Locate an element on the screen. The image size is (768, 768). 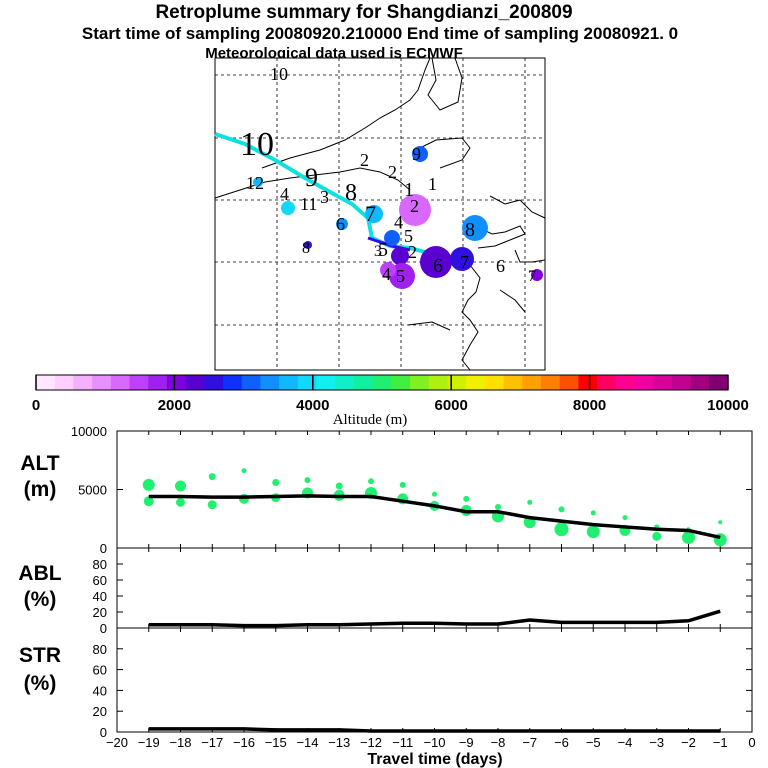
map-label: 6 is located at coordinates (340, 224).